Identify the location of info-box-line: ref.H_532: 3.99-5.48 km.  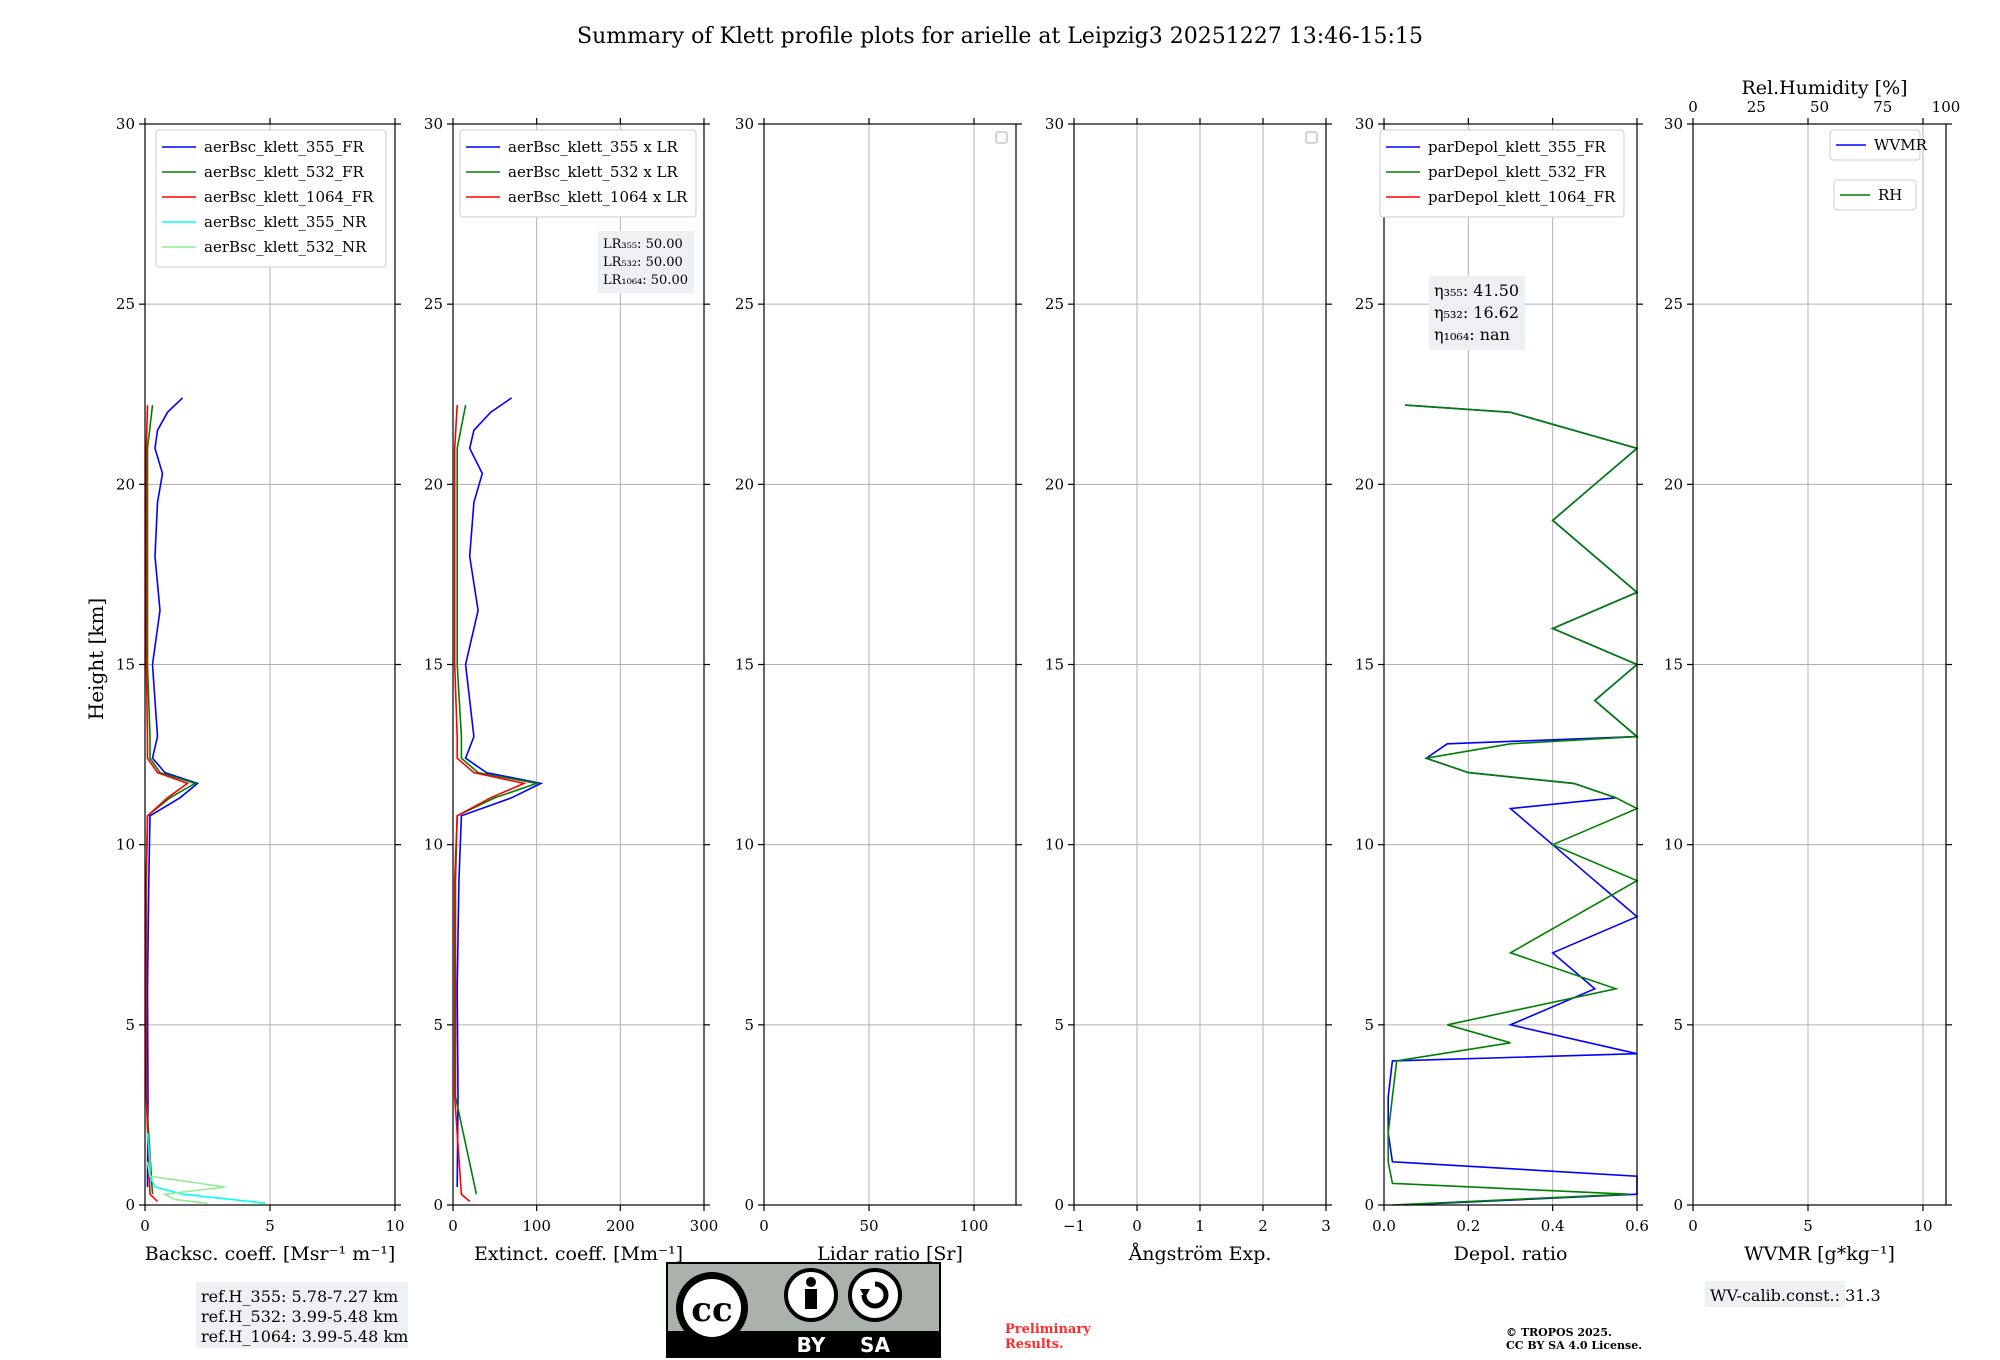
(299, 1316).